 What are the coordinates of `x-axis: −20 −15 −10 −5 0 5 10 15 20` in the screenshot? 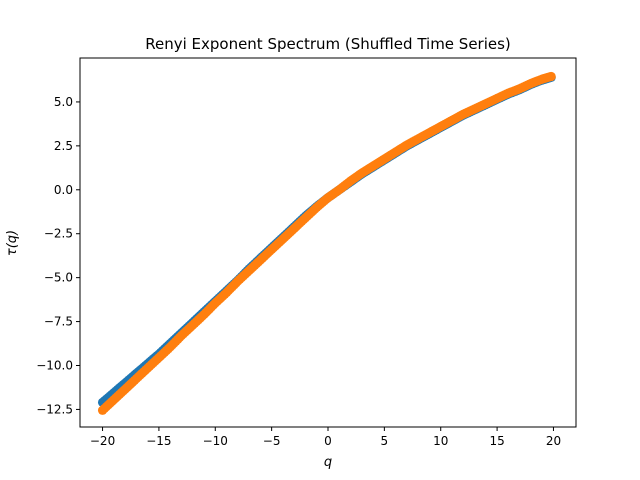 It's located at (325, 437).